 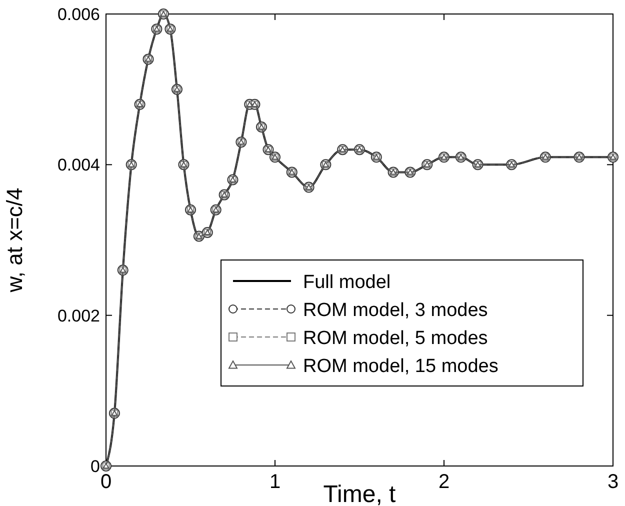 I want to click on y-tick-label: 0.004, so click(x=78, y=165).